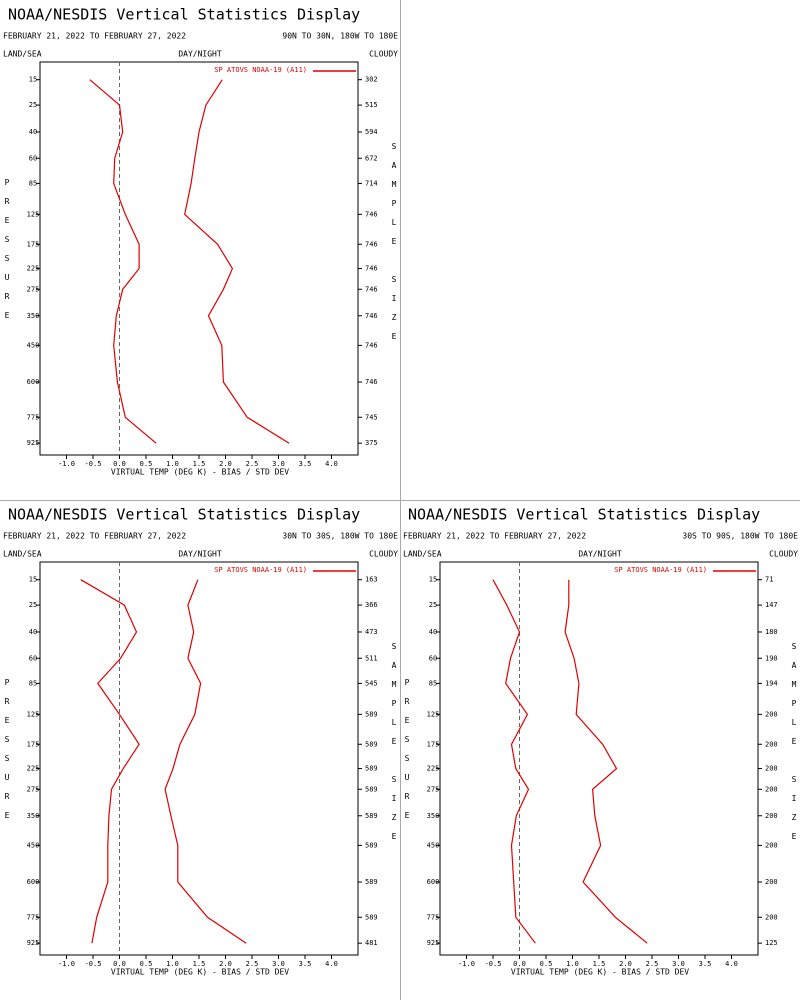 The image size is (800, 1000). Describe the element at coordinates (371, 658) in the screenshot. I see `sample-size-label: 511` at that location.